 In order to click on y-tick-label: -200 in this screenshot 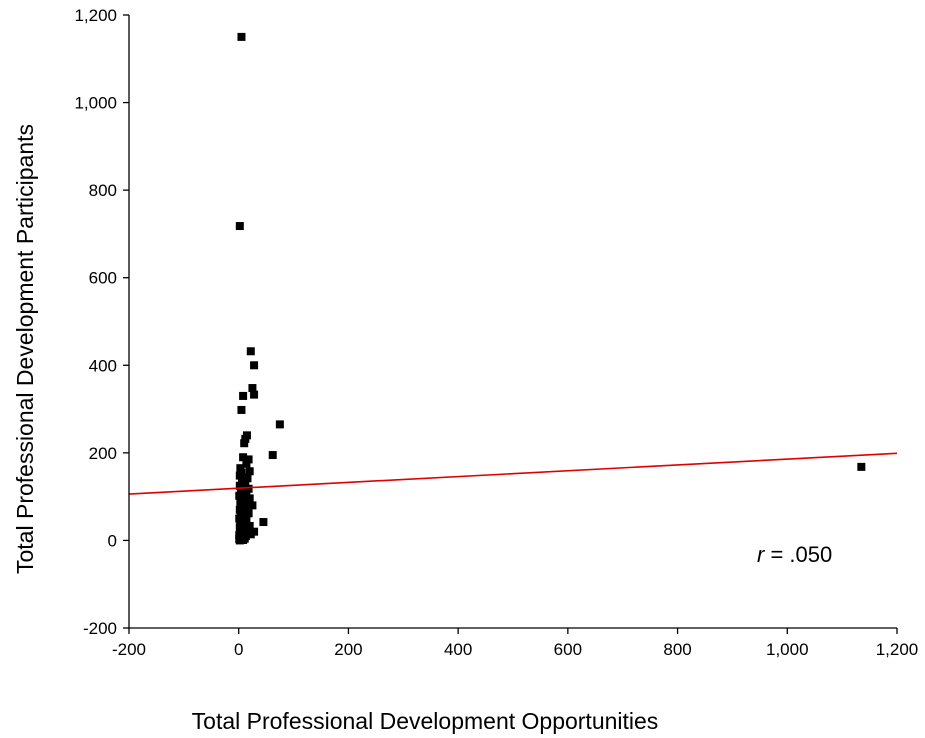, I will do `click(100, 628)`.